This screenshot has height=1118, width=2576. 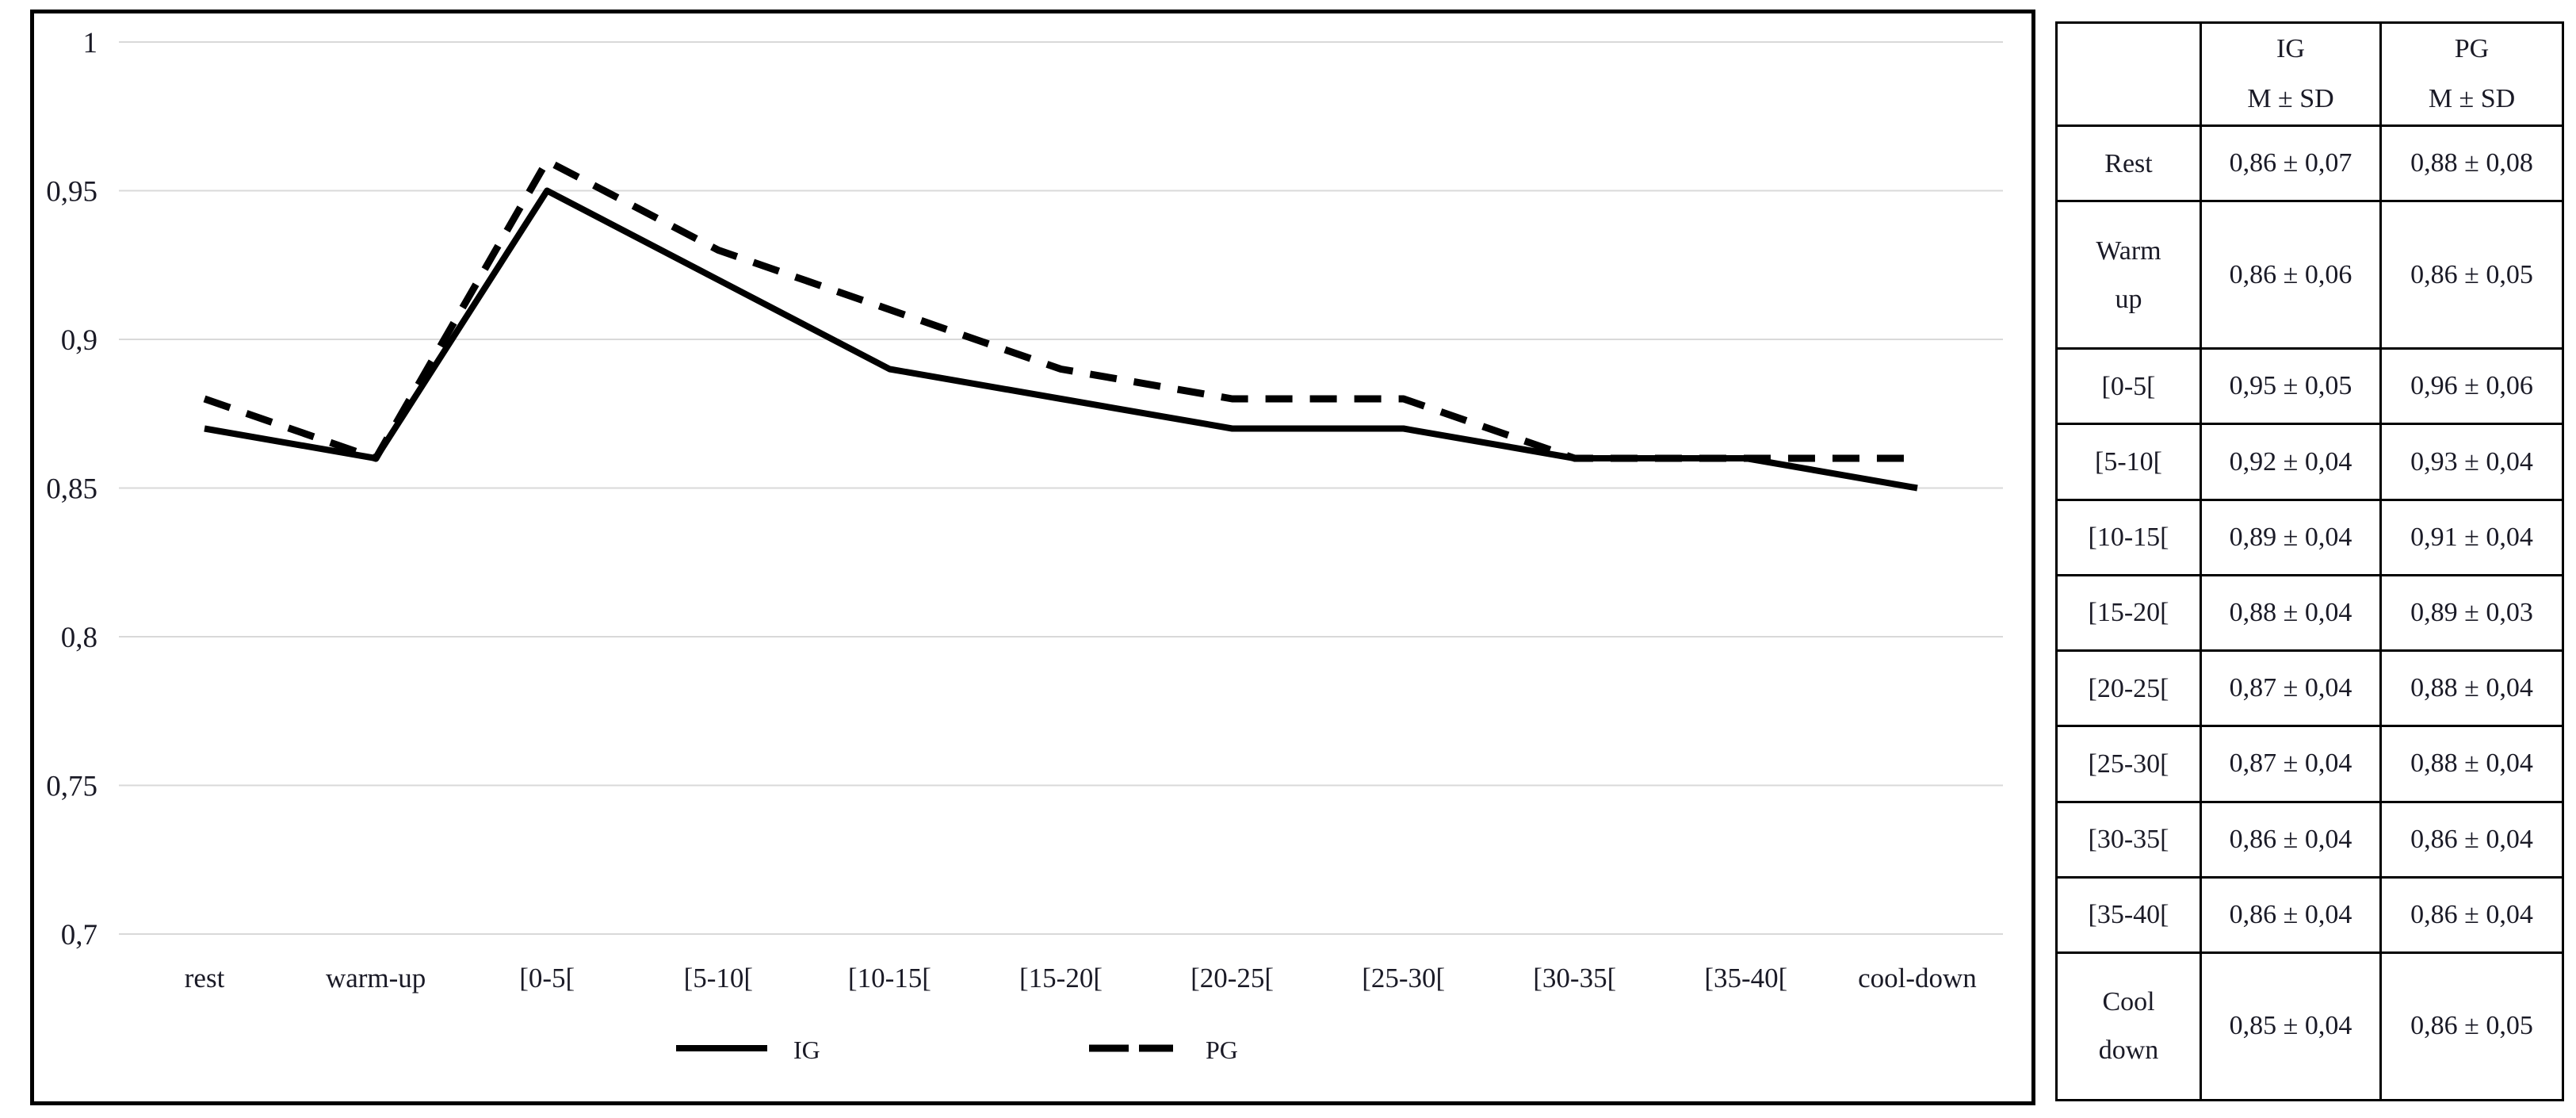 What do you see at coordinates (2471, 537) in the screenshot?
I see `pg-value: 0,91 ± 0,04` at bounding box center [2471, 537].